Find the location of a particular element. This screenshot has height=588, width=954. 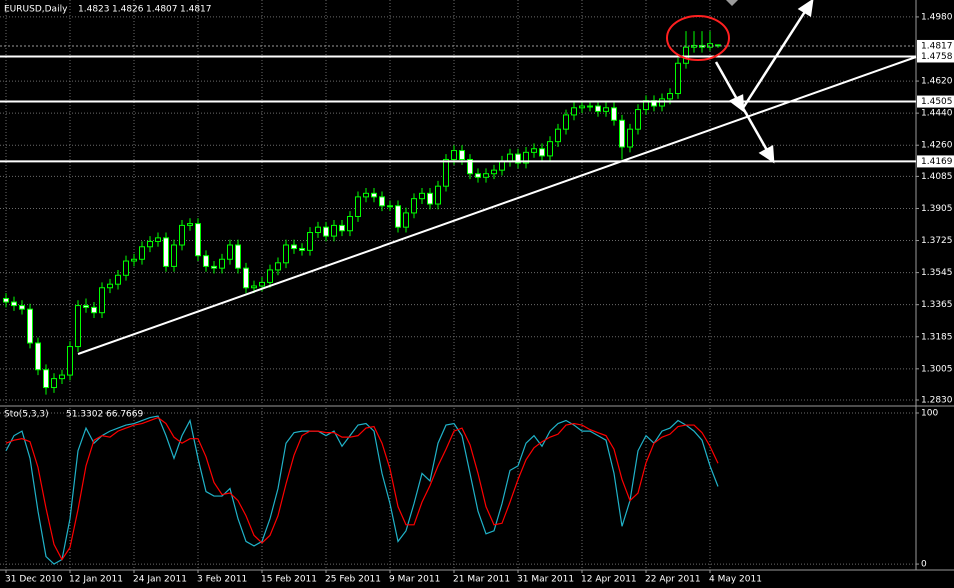

y-tick-label: 1.2830 is located at coordinates (937, 401).